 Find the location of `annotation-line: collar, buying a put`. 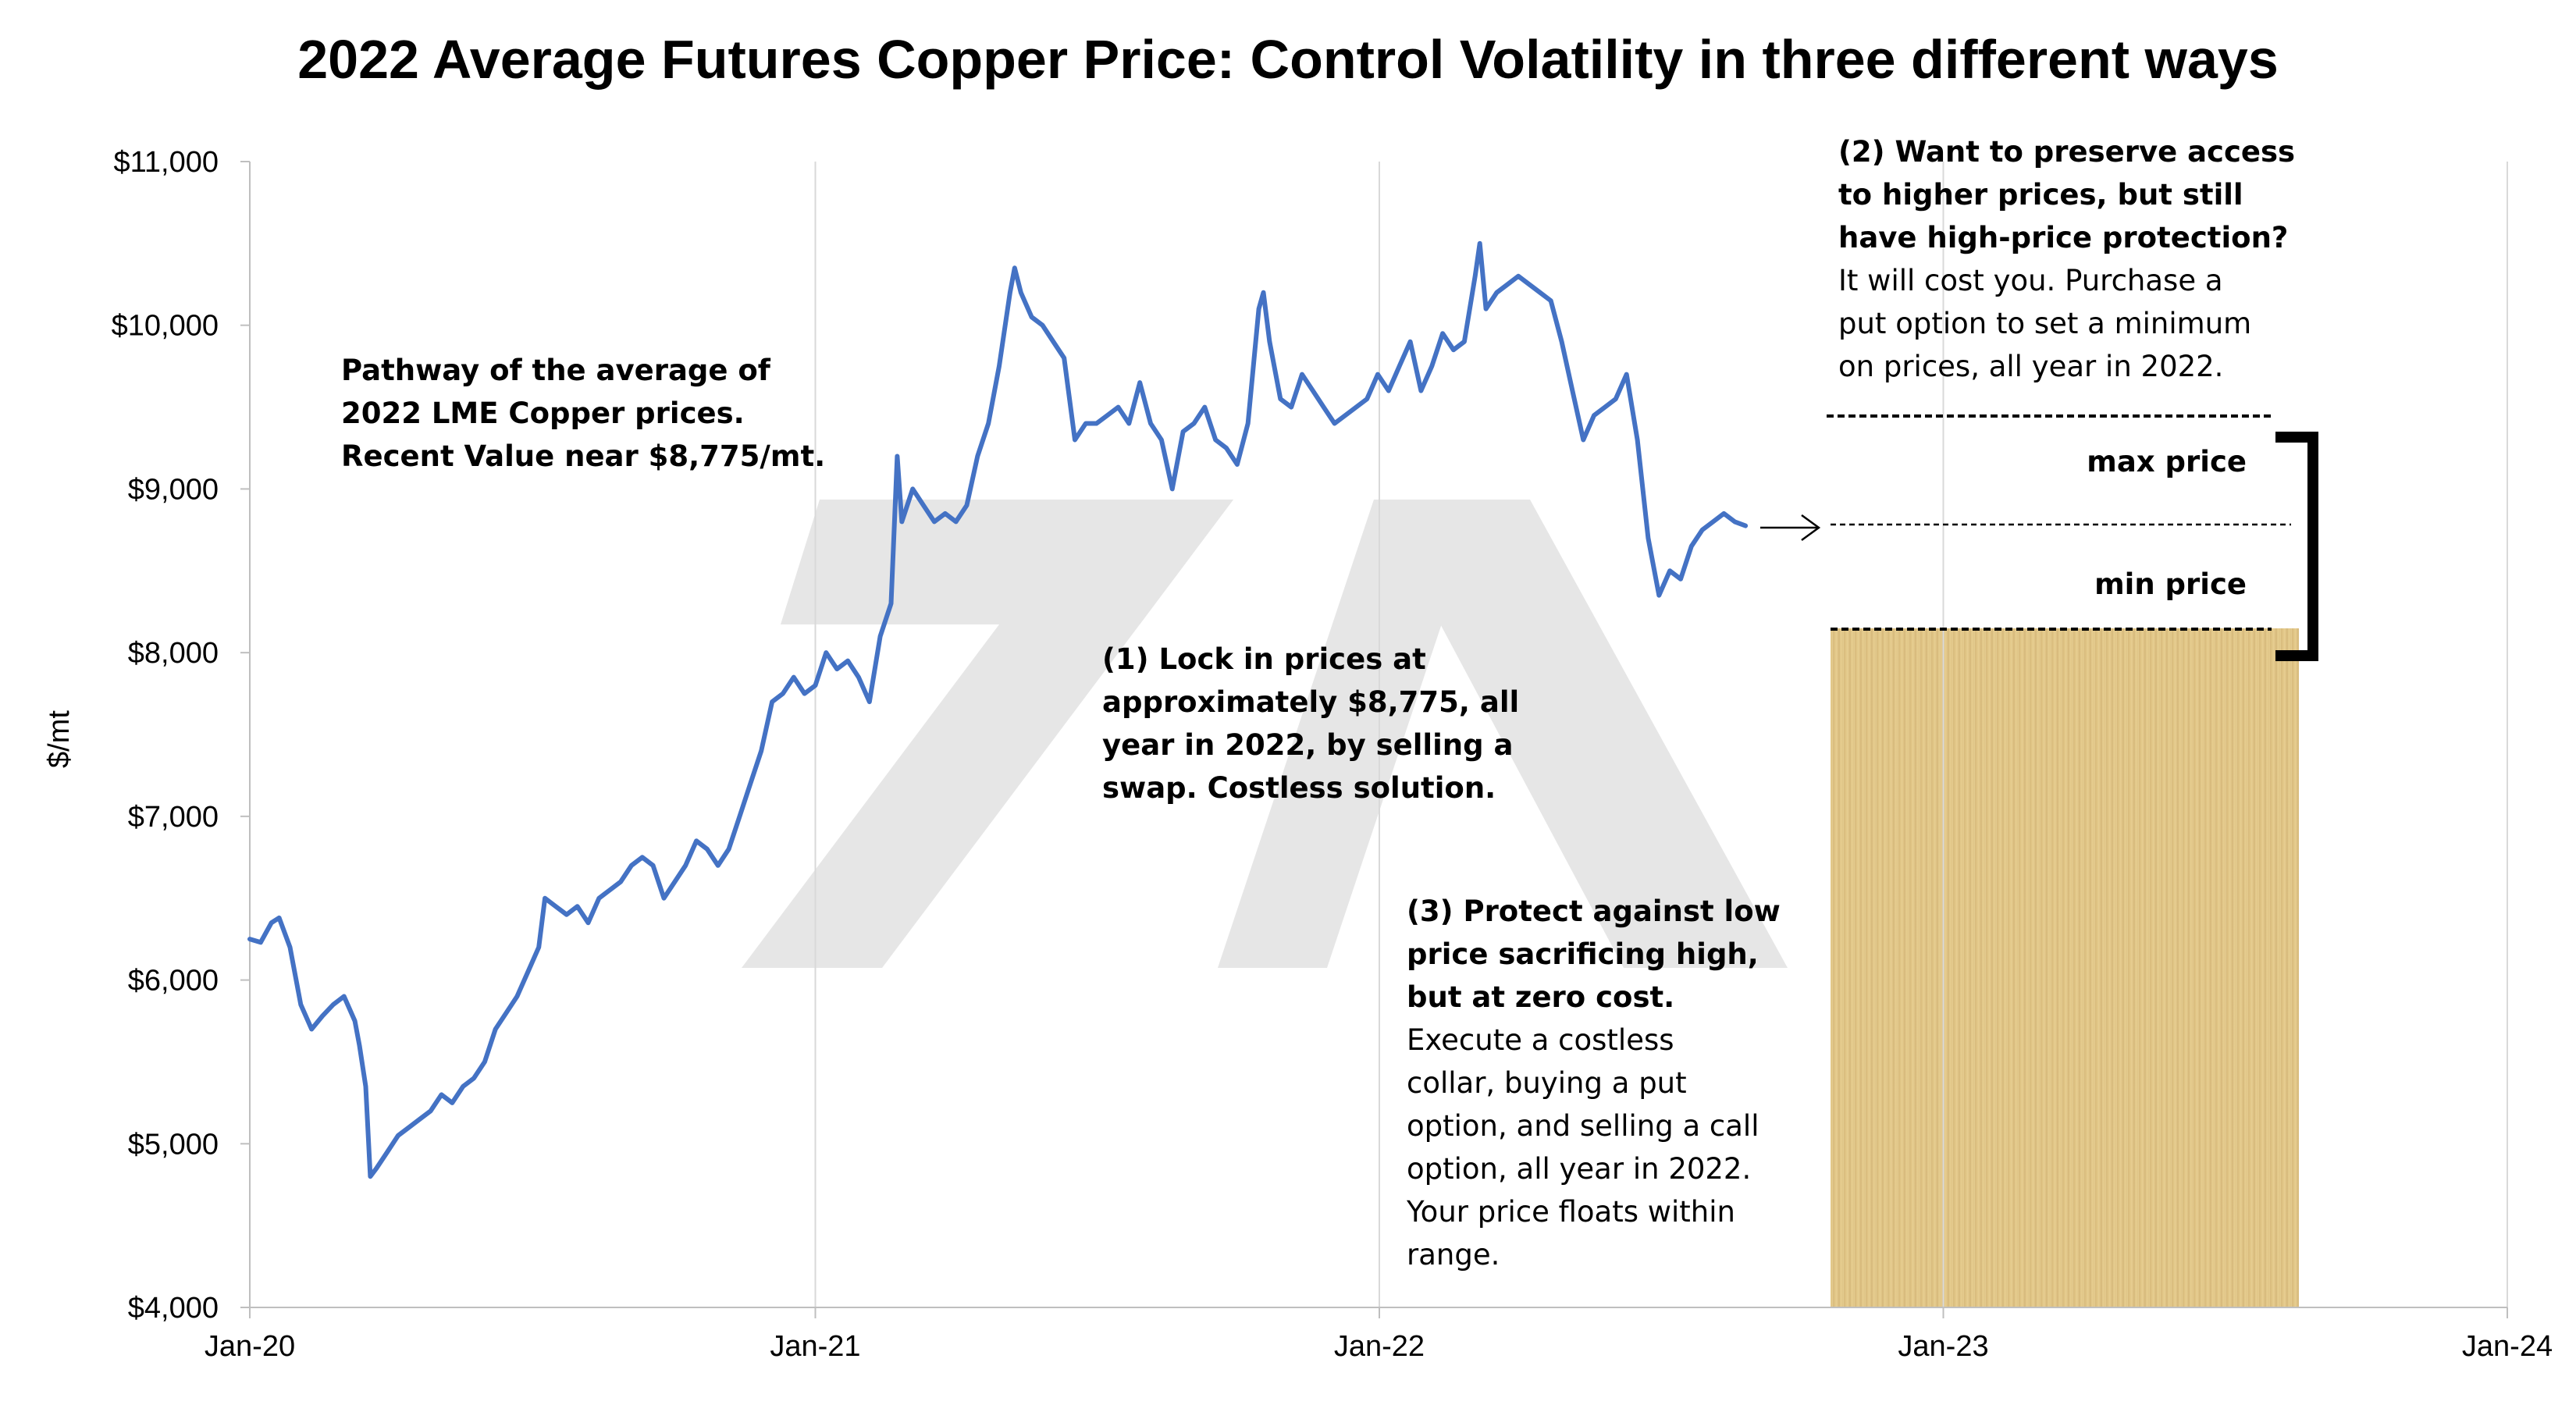

annotation-line: collar, buying a put is located at coordinates (1547, 1083).